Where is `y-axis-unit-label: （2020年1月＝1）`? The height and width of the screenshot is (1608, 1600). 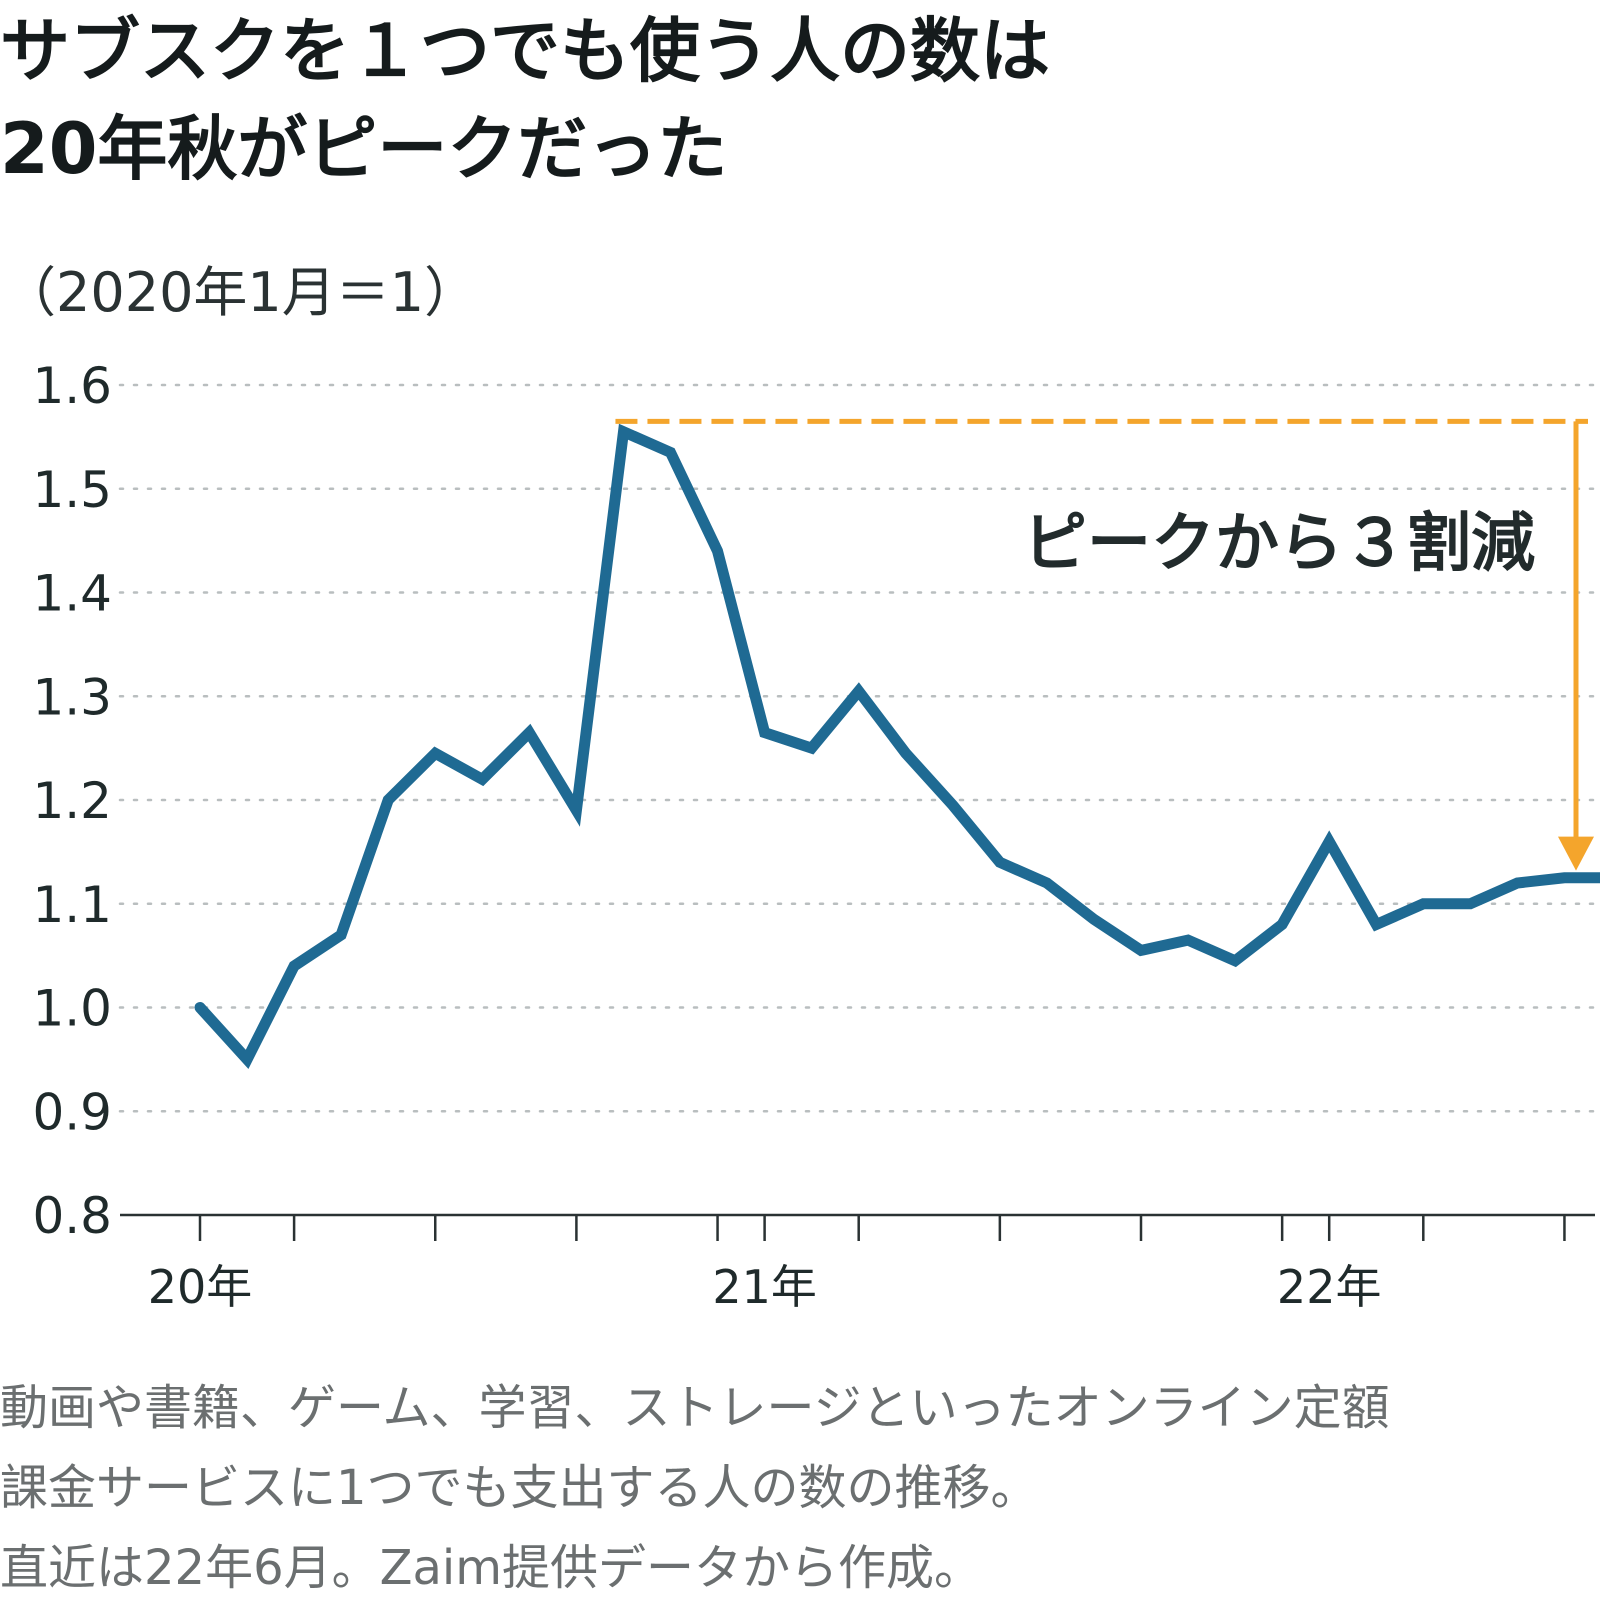
y-axis-unit-label: （2020年1月＝1） is located at coordinates (240, 292).